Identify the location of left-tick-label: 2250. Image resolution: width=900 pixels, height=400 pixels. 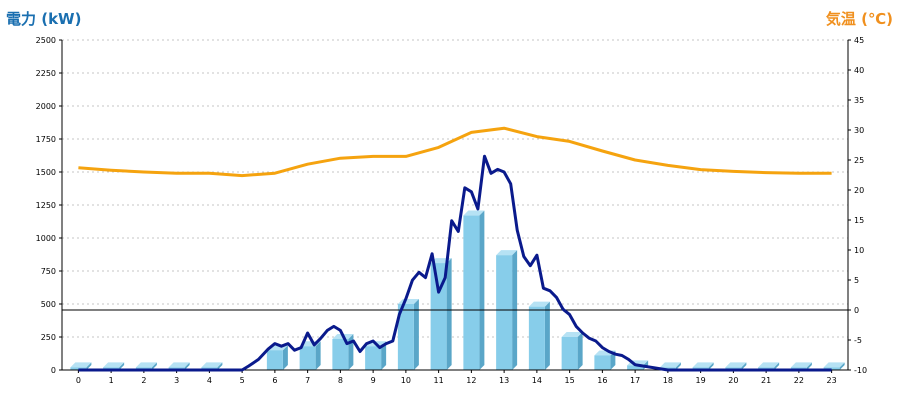
(46, 73).